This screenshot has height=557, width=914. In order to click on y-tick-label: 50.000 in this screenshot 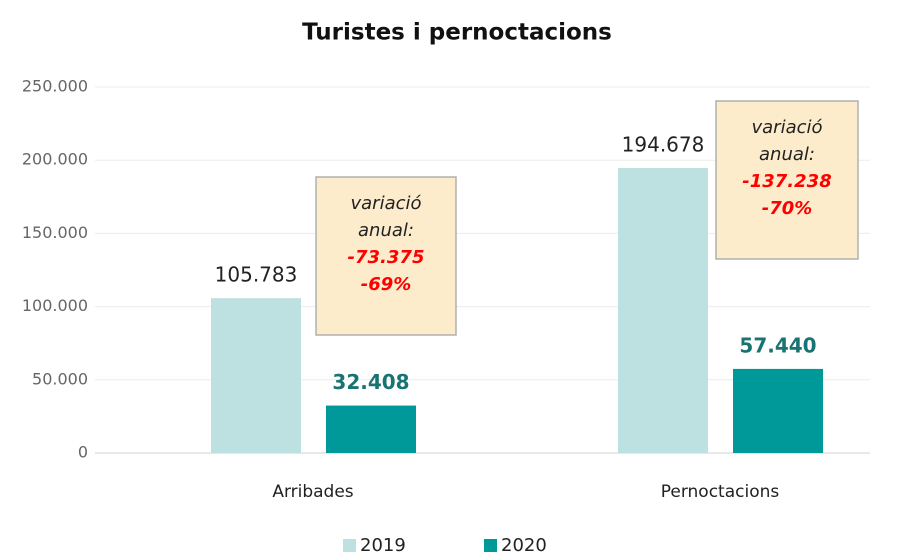, I will do `click(60, 378)`.